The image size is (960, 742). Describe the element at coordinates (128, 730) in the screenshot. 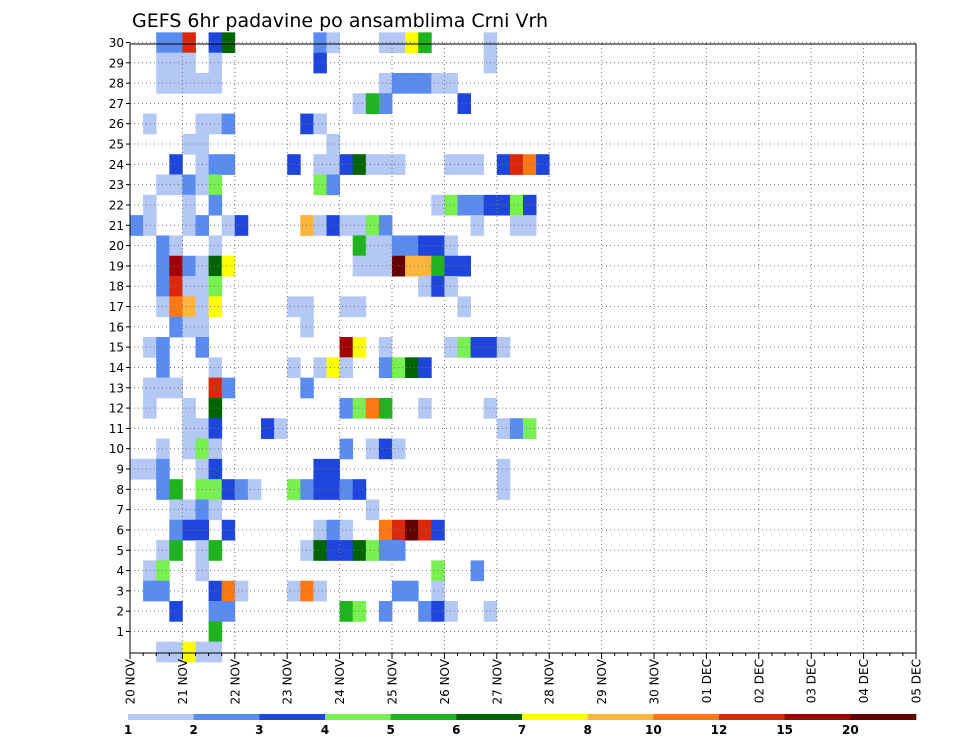

I see `colorbar-label: 1` at that location.